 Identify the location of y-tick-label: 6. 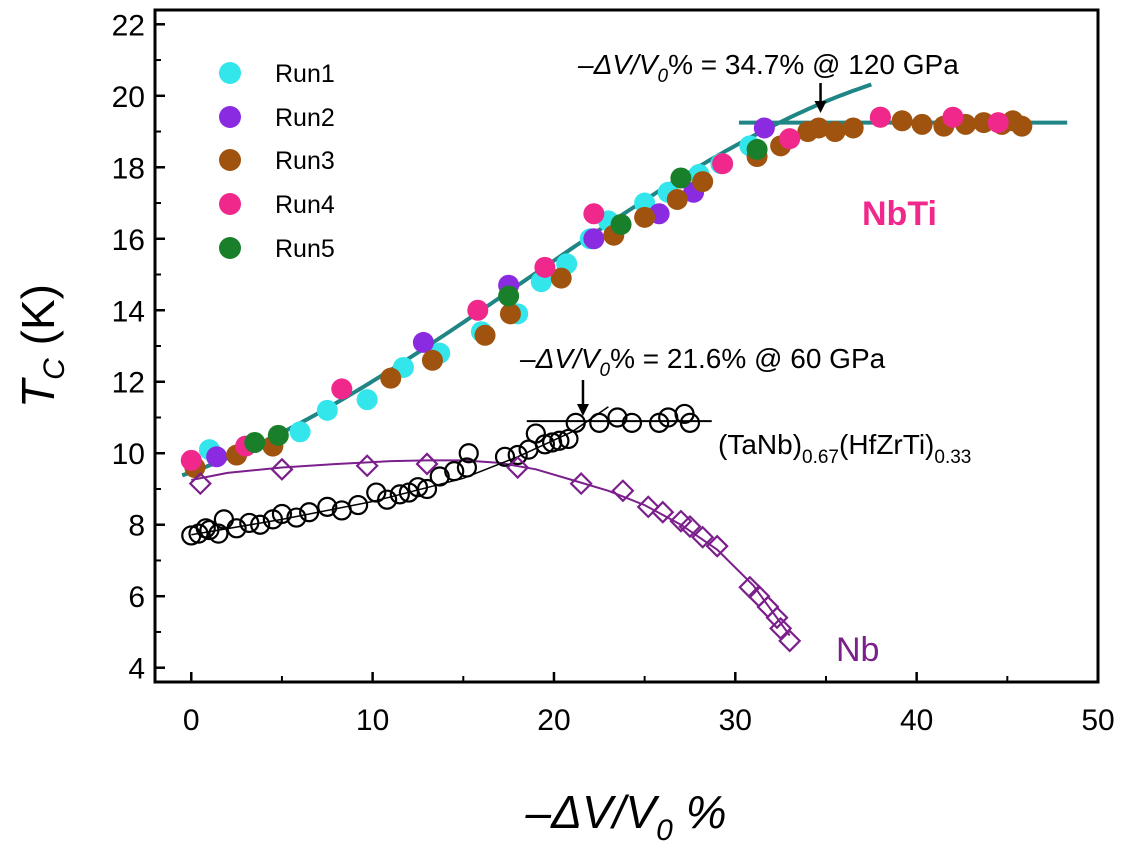
(136, 597).